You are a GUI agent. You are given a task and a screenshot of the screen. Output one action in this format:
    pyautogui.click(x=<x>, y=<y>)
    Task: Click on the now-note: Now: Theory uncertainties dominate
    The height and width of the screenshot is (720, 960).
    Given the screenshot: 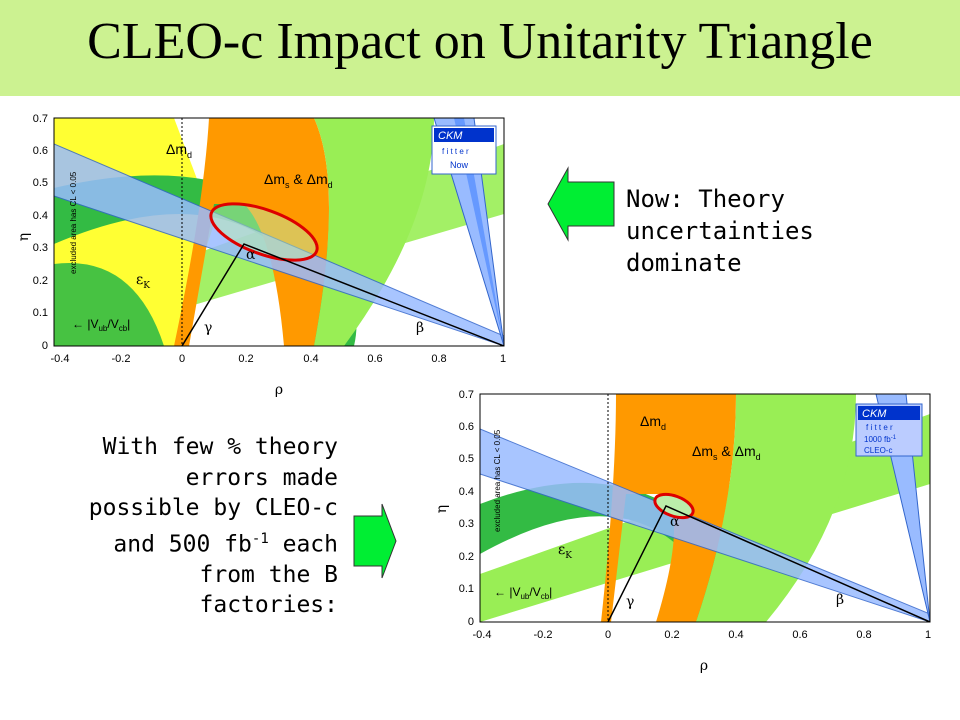 What is the action you would take?
    pyautogui.click(x=720, y=231)
    